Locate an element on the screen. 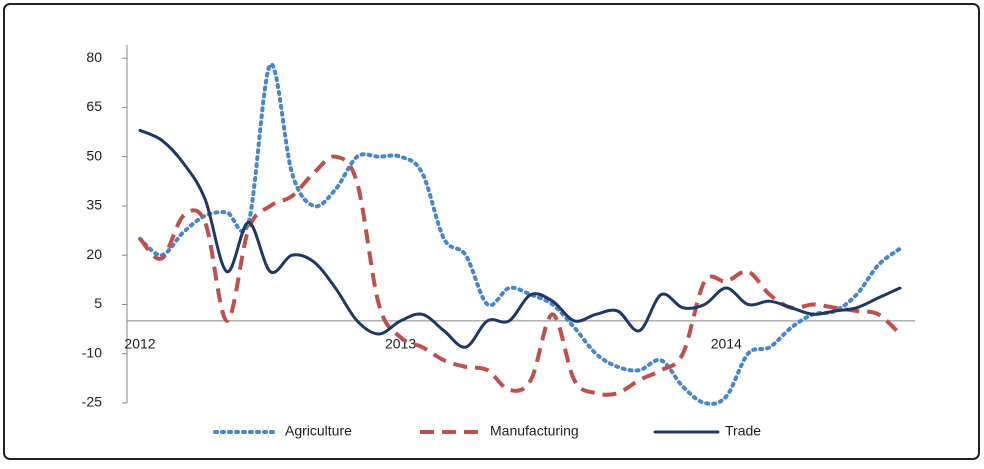 The width and height of the screenshot is (984, 469). y-tick-label: 5 is located at coordinates (98, 303).